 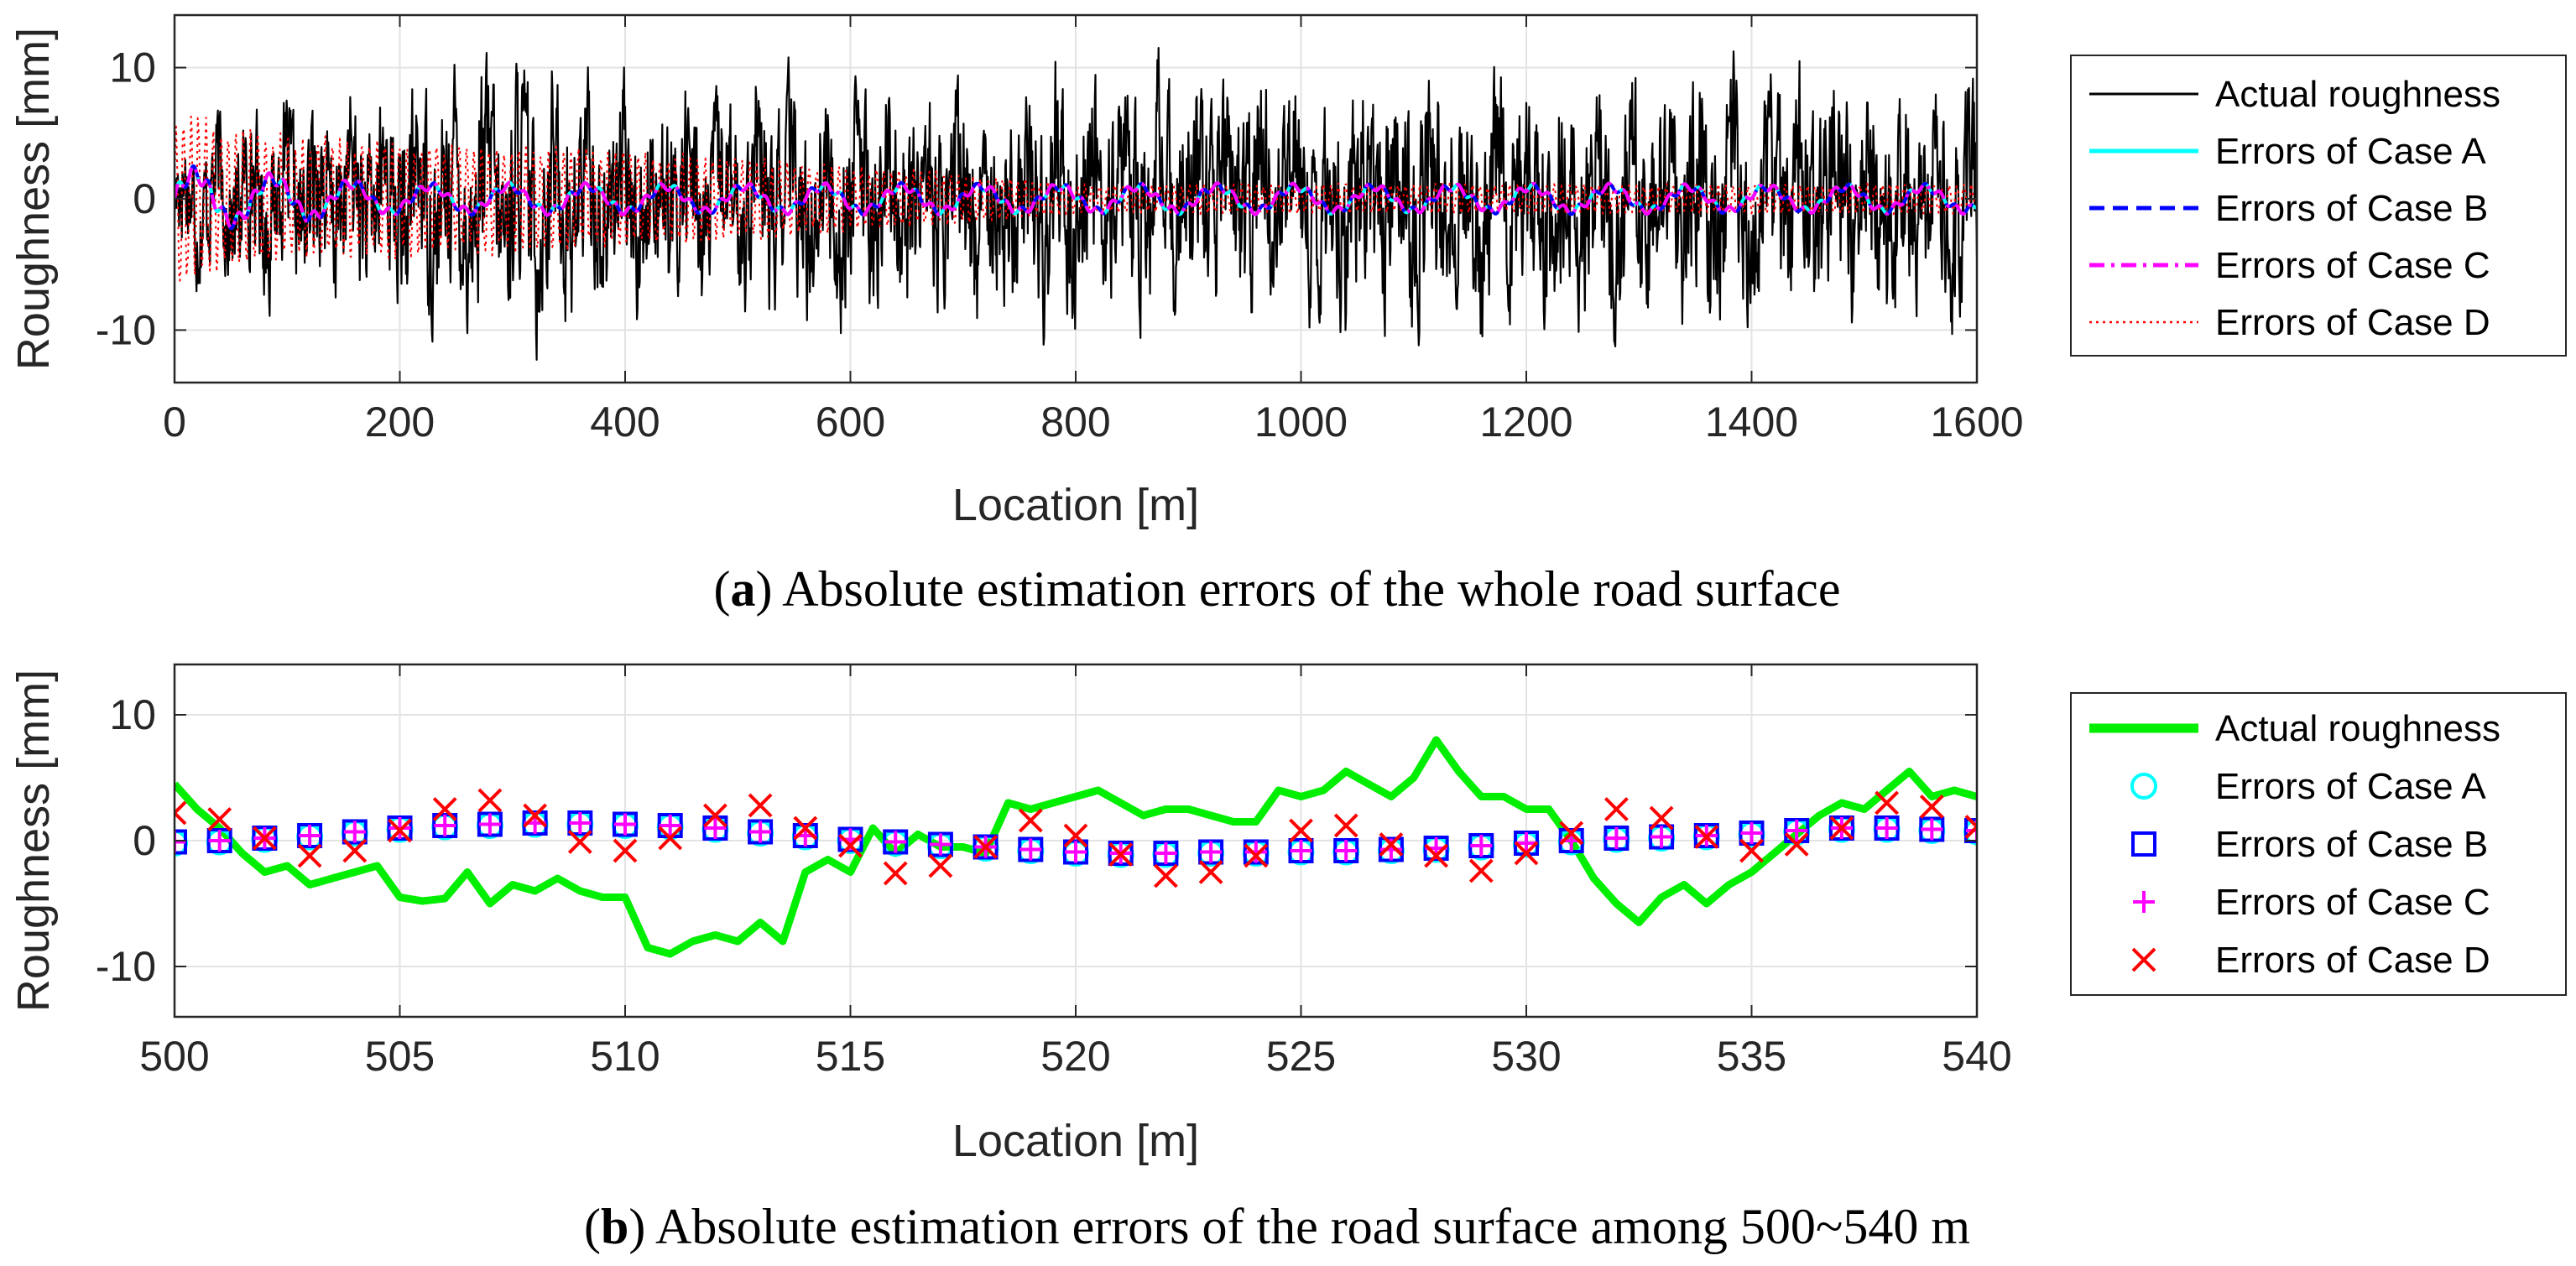 I want to click on x-tick-label-b: 535, so click(x=1751, y=1056).